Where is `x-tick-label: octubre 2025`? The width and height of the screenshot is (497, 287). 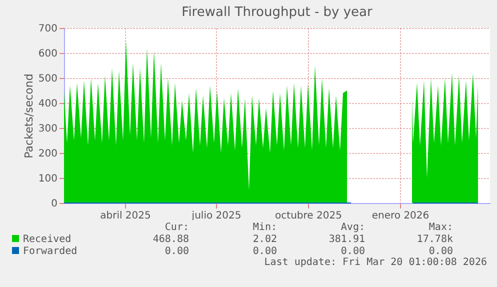 x-tick-label: octubre 2025 is located at coordinates (308, 216).